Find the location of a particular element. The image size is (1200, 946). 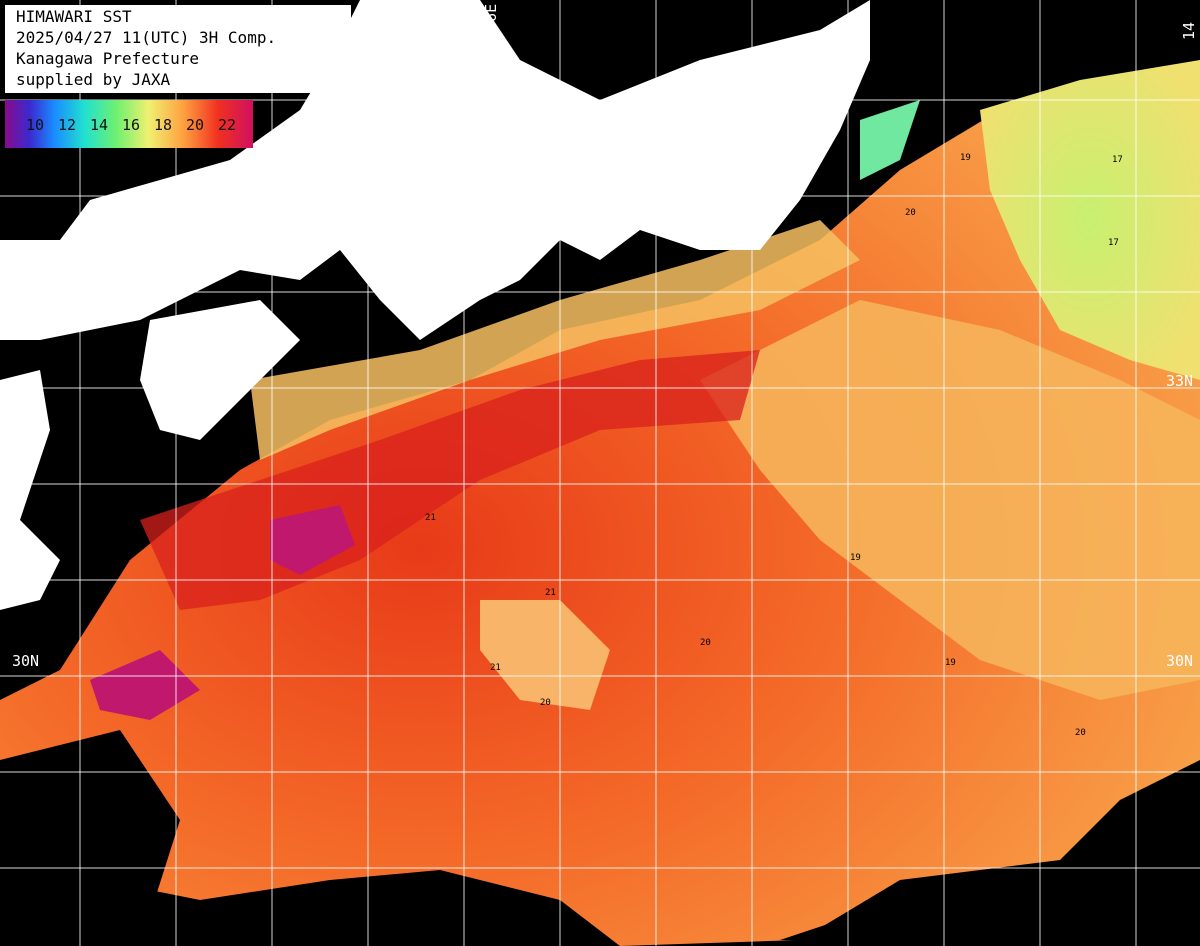

land-kyushu is located at coordinates (30, 490).